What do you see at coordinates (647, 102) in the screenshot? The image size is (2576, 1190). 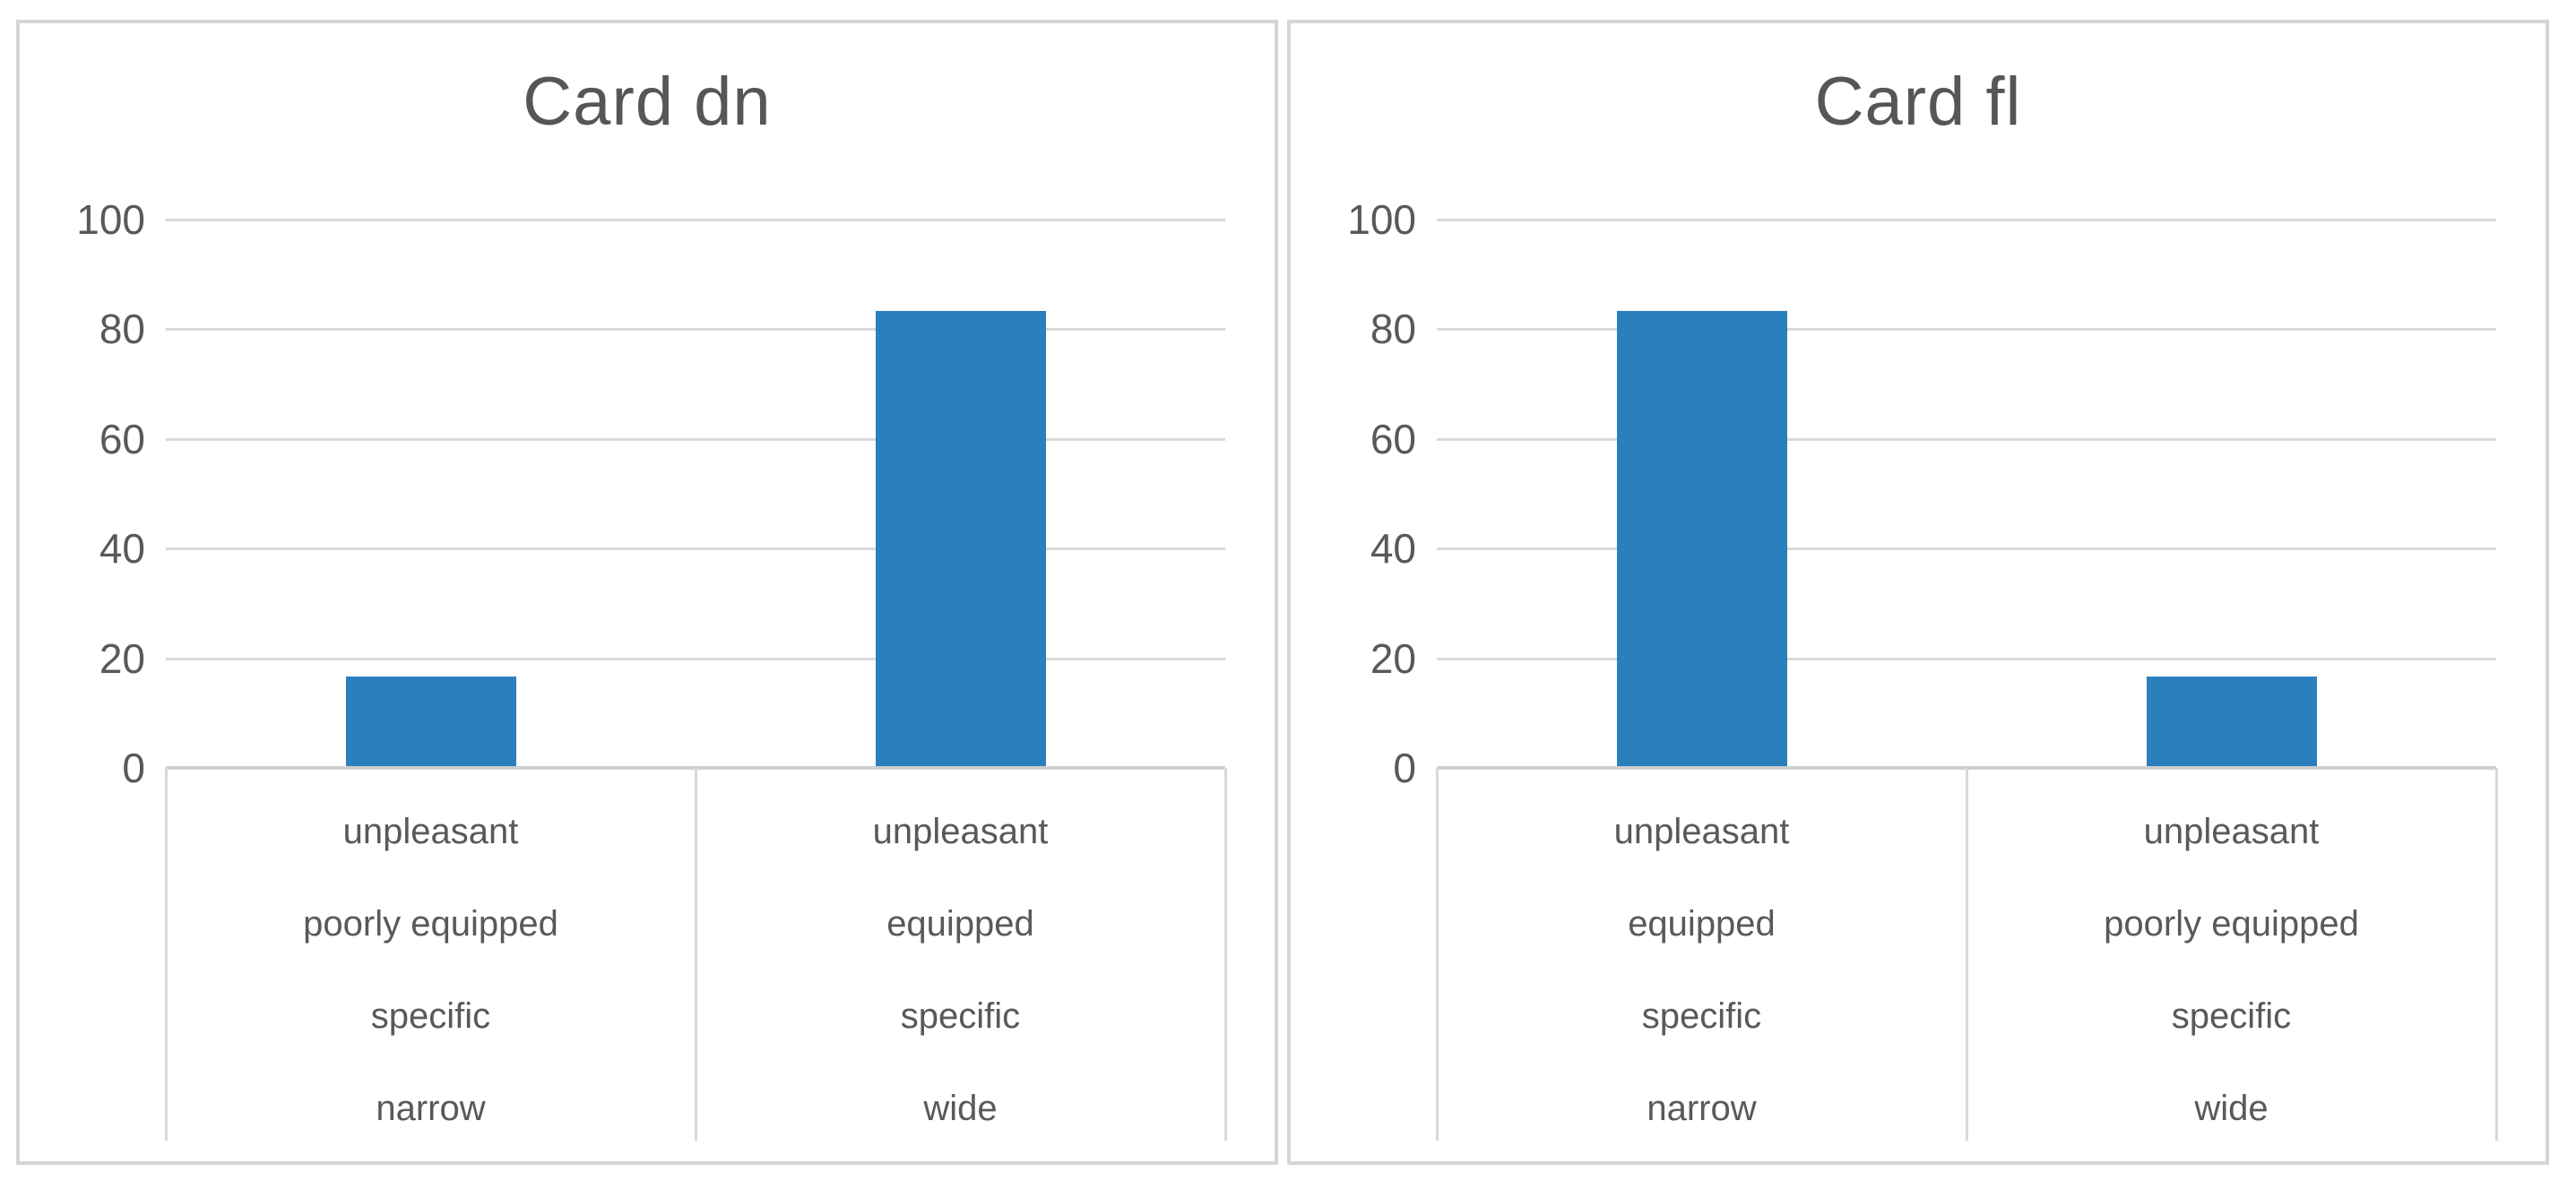 I see `chart-title: Card dn` at bounding box center [647, 102].